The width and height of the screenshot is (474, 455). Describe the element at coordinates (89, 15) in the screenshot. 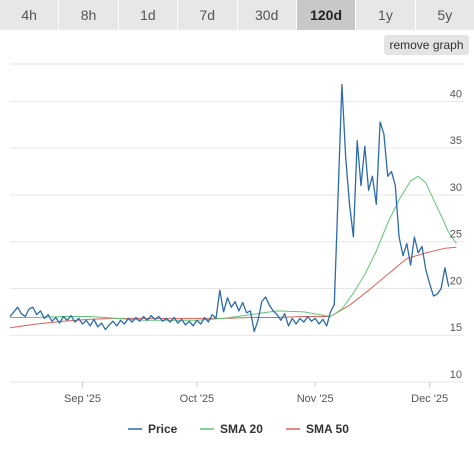

I see `tab-8h: 8h` at that location.